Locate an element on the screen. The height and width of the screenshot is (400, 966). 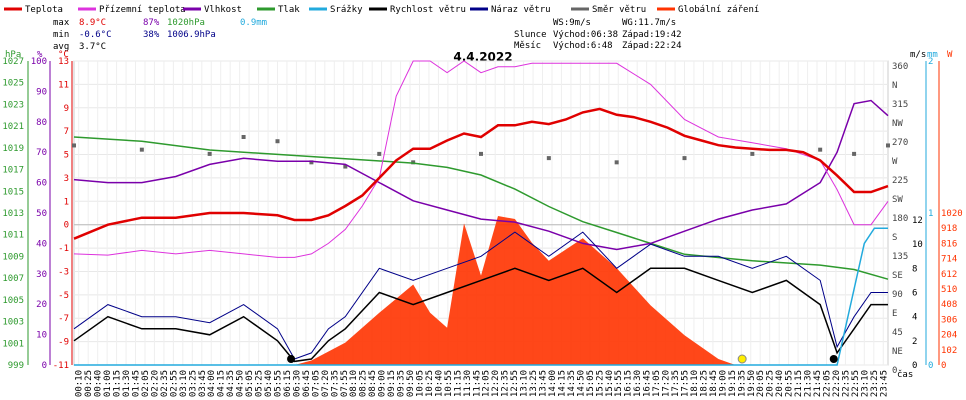
hpa-tick-label: 1003 is located at coordinates (13, 323).